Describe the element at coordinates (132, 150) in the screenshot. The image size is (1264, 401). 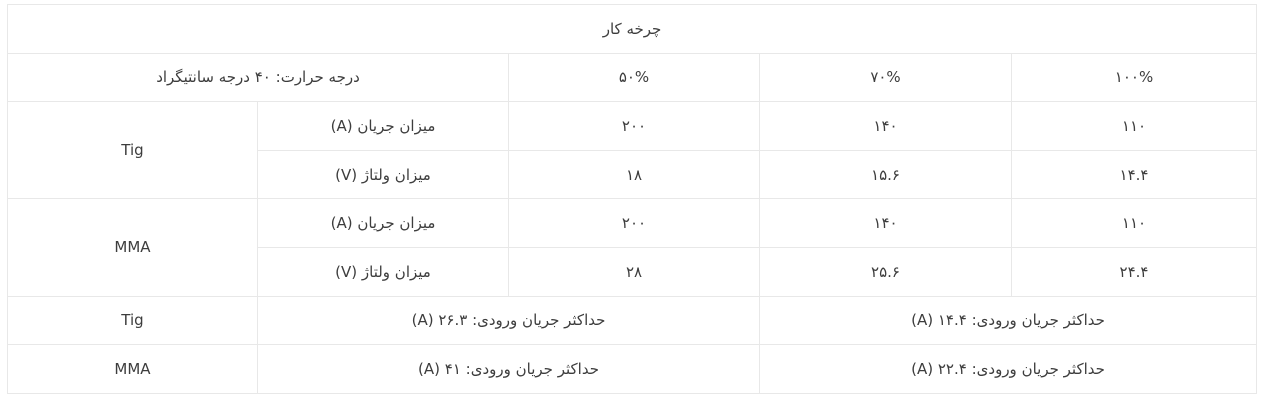
I see `mode-label-tig: Tig` at that location.